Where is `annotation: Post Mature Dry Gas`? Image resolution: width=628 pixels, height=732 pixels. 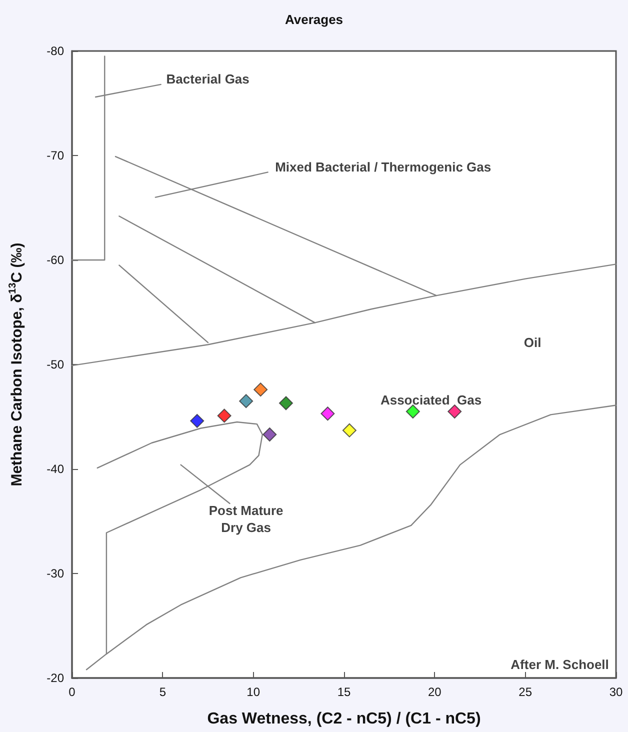 annotation: Post Mature Dry Gas is located at coordinates (246, 519).